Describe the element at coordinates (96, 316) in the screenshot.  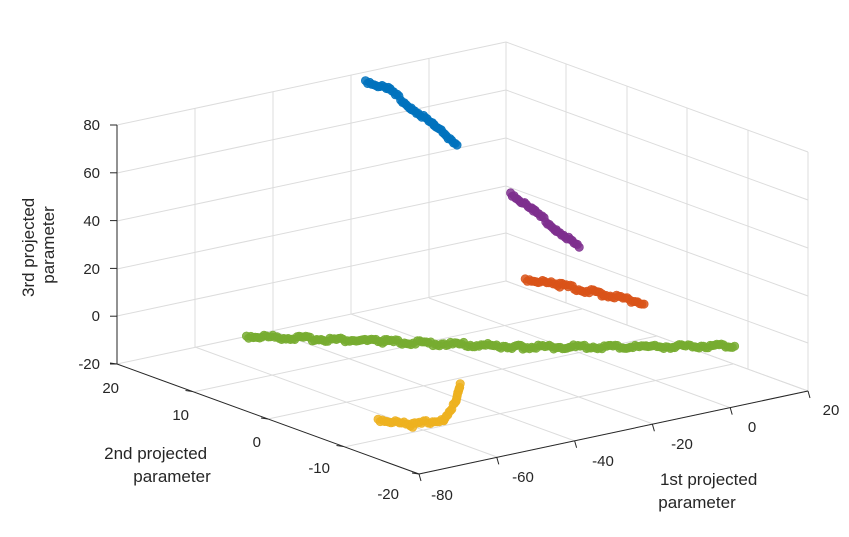
I see `z-tick-label: 0` at that location.